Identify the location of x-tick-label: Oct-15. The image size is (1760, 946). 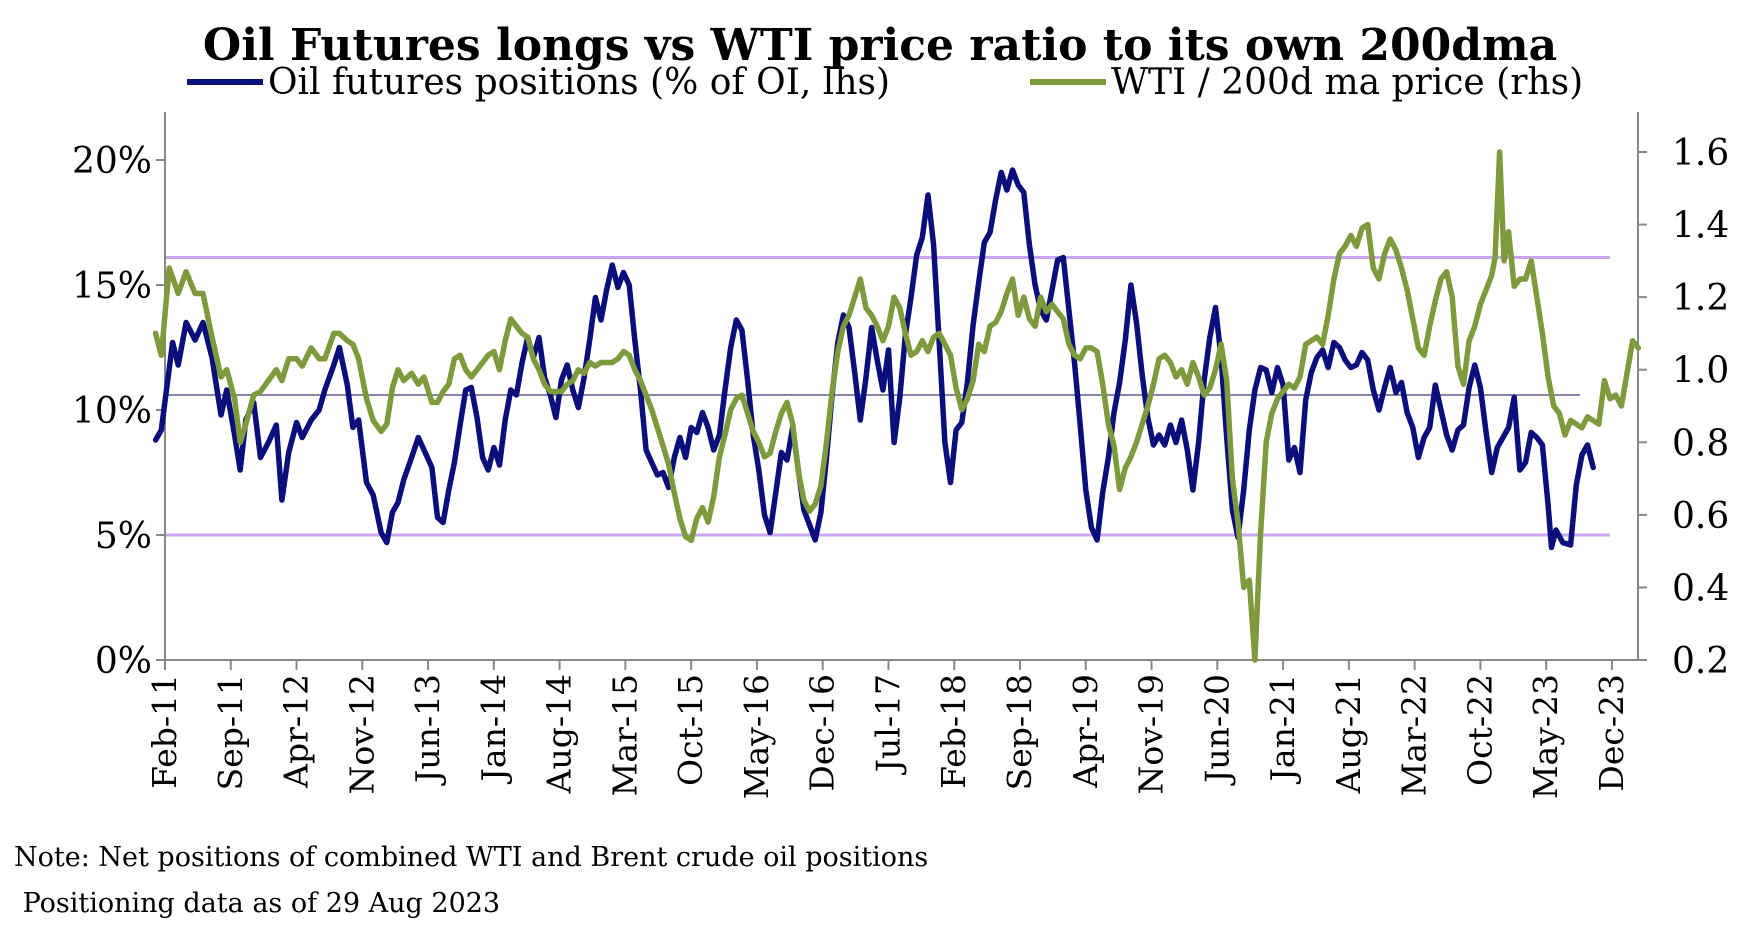
(690, 730).